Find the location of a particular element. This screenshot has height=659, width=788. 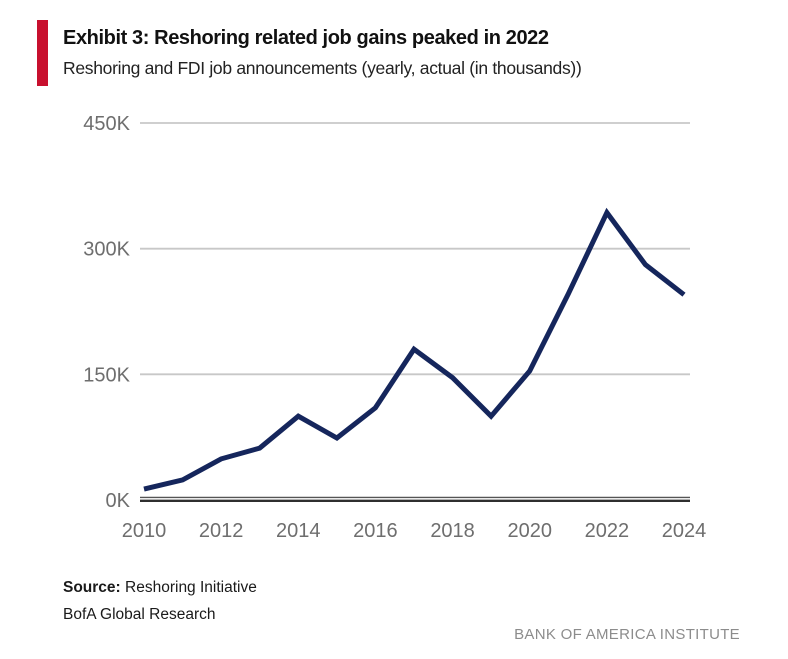

y-tick-label: 450K is located at coordinates (106, 124).